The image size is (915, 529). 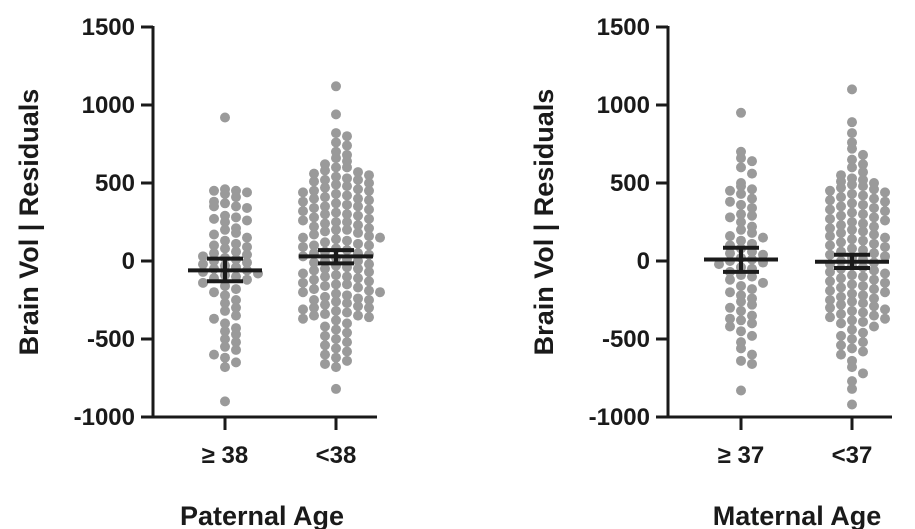 What do you see at coordinates (108, 105) in the screenshot?
I see `y-tick-label: 1000` at bounding box center [108, 105].